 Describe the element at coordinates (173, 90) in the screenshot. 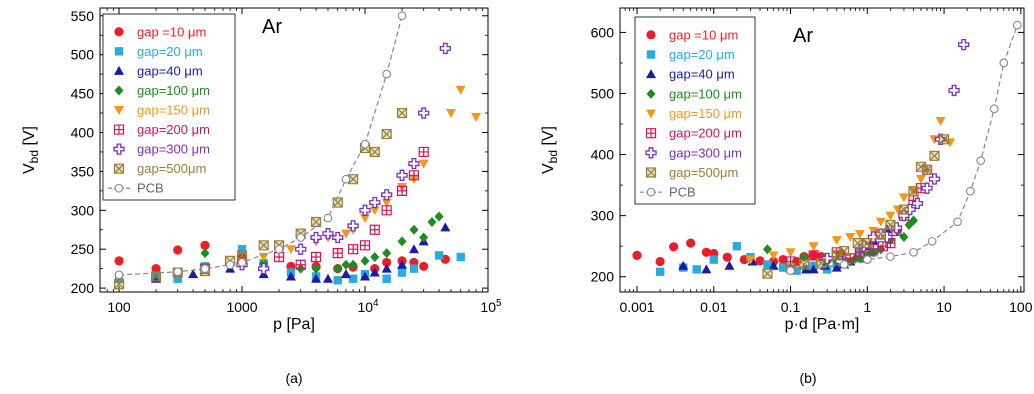

I see `legend-label: gap=100 μm` at that location.